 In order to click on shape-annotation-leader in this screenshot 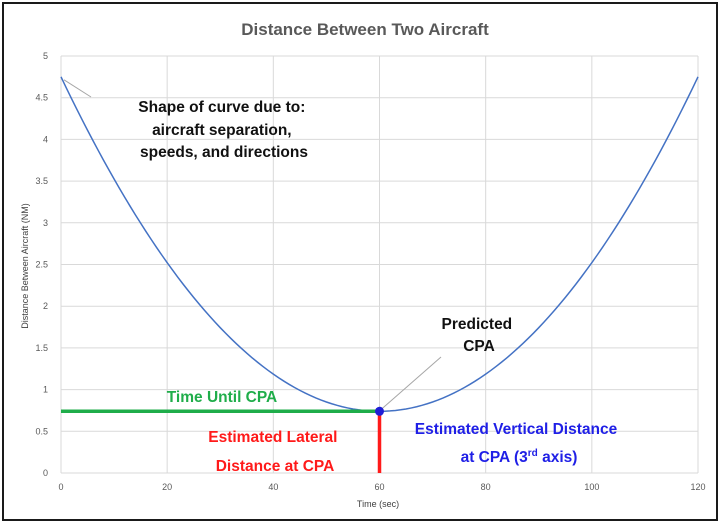, I will do `click(77, 88)`.